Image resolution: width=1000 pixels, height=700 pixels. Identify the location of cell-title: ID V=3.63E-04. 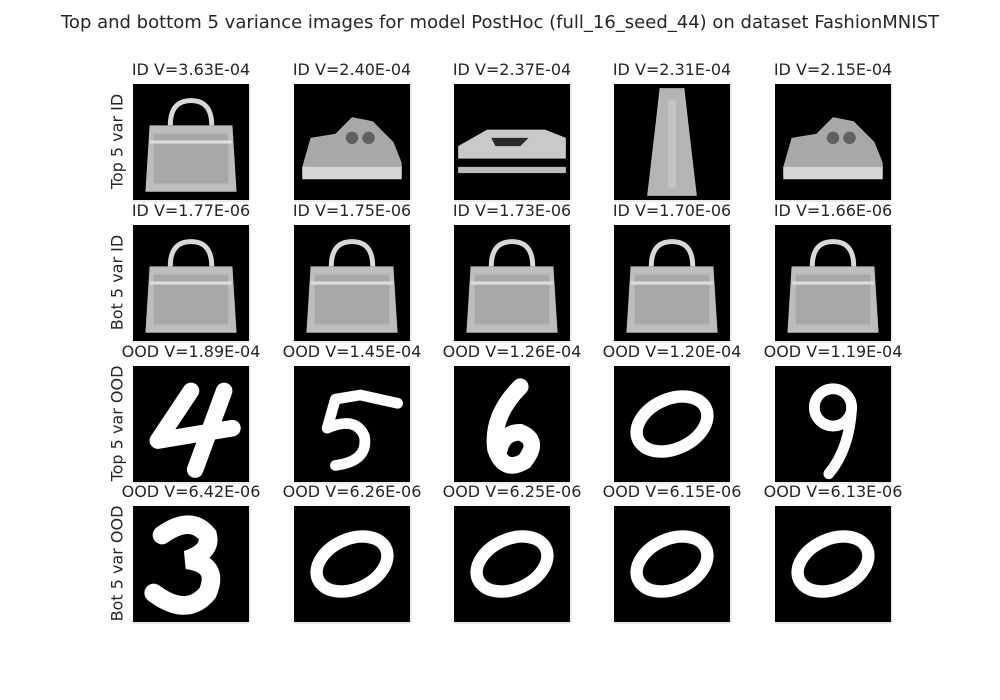
(191, 69).